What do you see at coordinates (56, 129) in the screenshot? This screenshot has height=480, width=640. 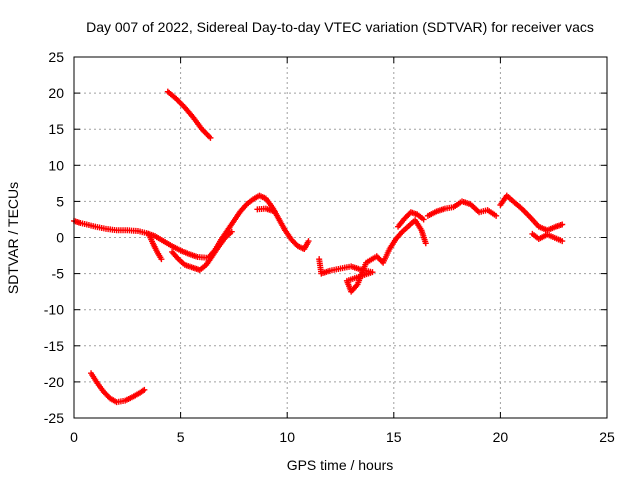 I see `y-tick-label: 15` at bounding box center [56, 129].